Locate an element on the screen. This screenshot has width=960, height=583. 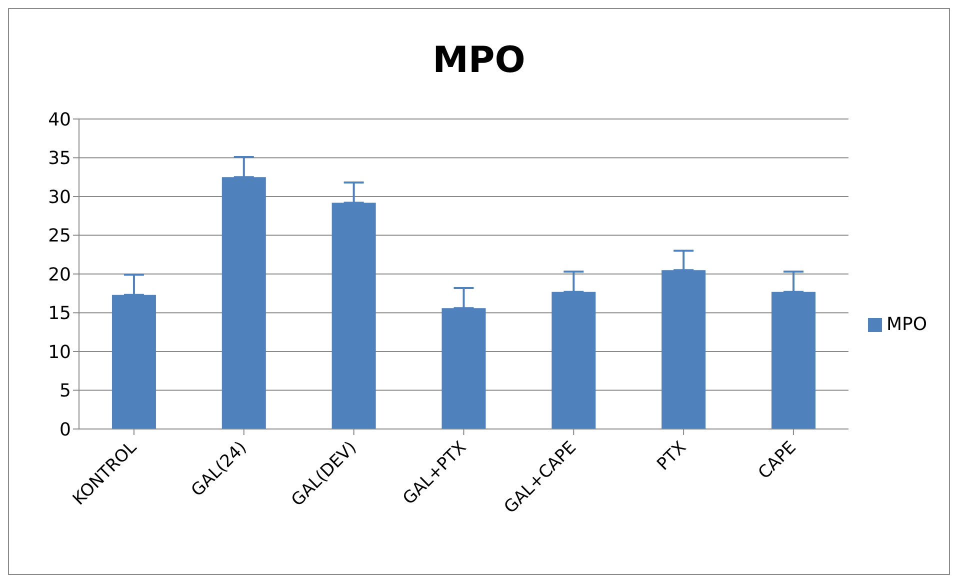
chart-title: MPO is located at coordinates (479, 60).